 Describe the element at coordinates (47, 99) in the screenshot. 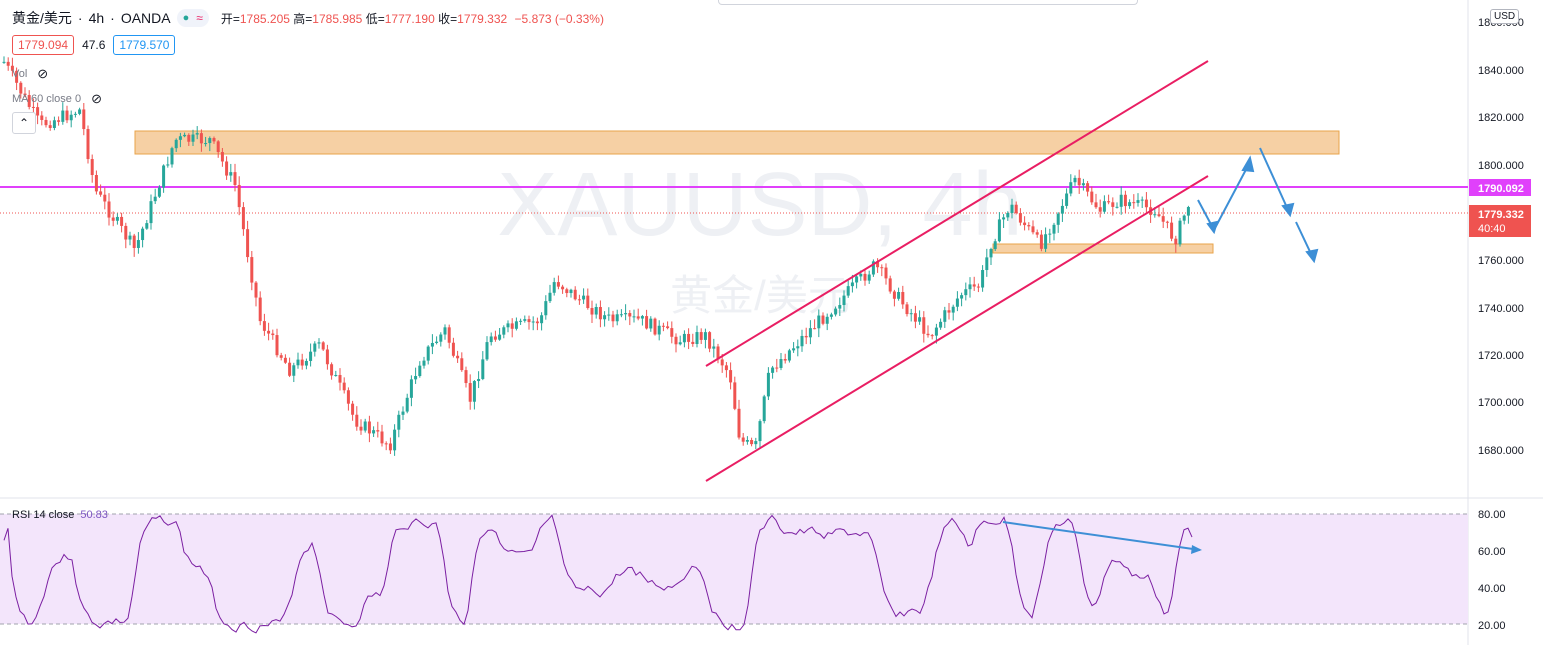

I see `ma-label: MA 60 close 0` at that location.